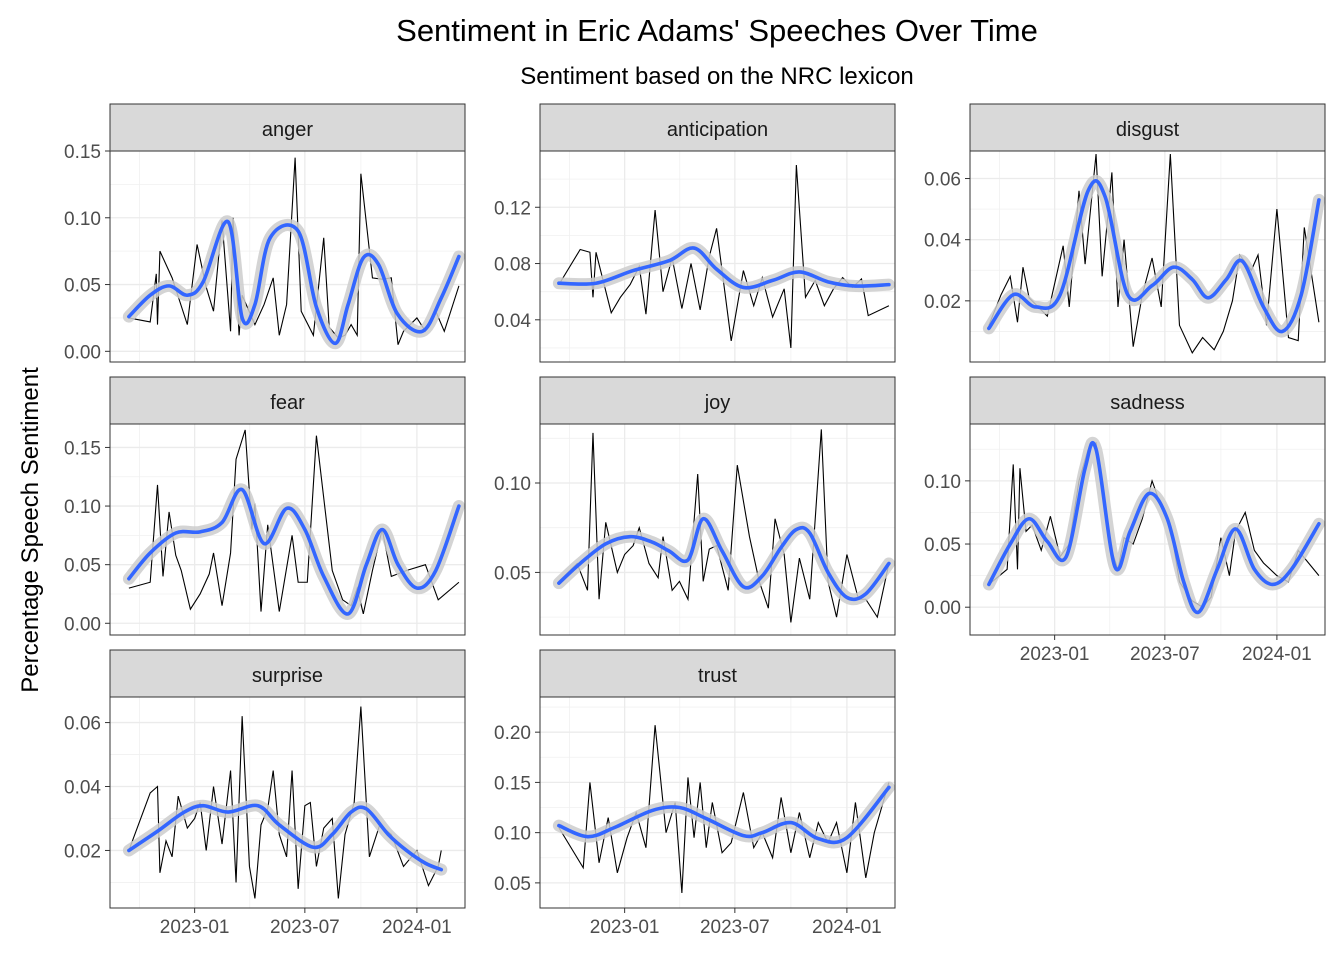 Image resolution: width=1344 pixels, height=960 pixels. I want to click on facet-strip-label: fear, so click(287, 403).